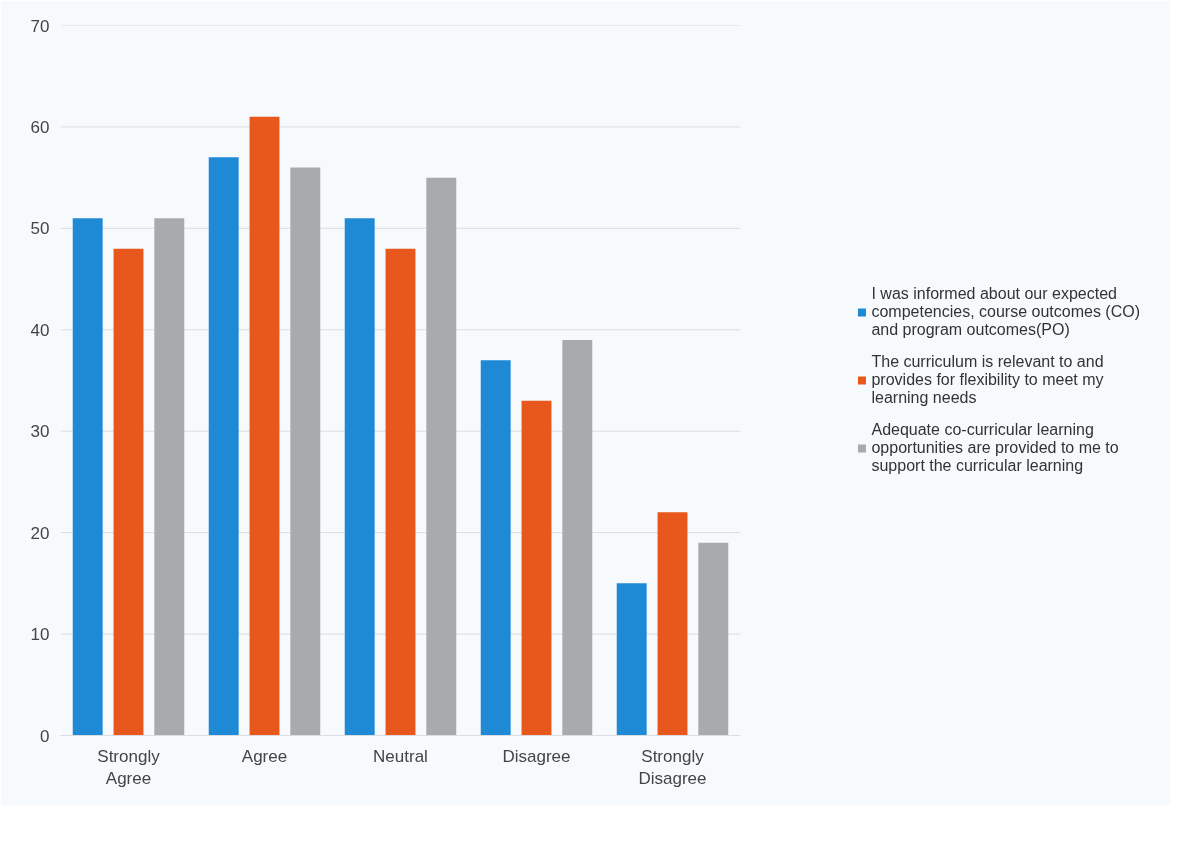  I want to click on legend-label: The curriculum is relevant to and provides for flexibility to meet my learning needs, so click(987, 380).